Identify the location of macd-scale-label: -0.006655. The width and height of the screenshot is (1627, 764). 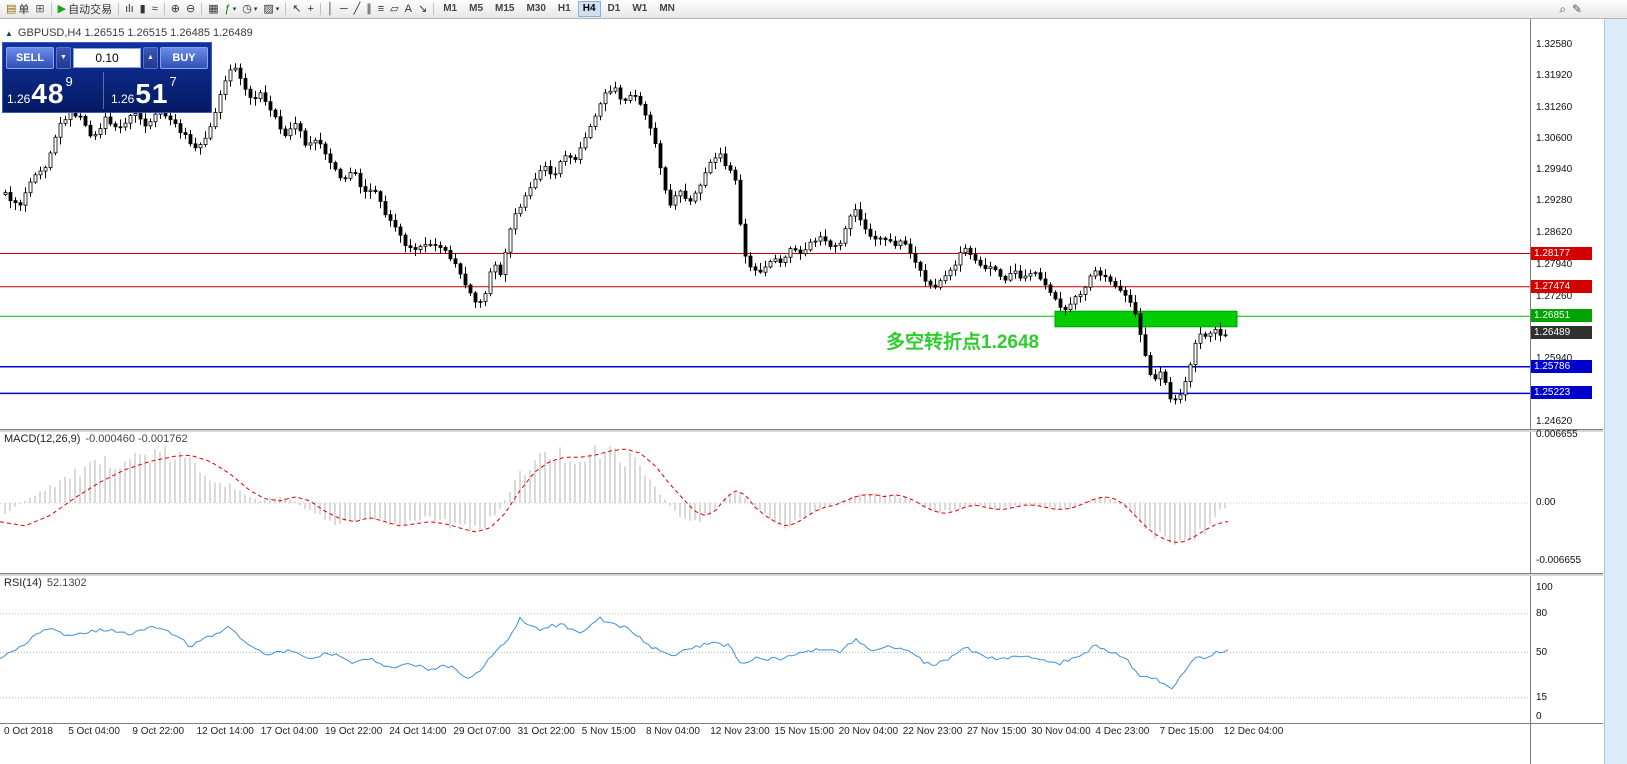
(1559, 560).